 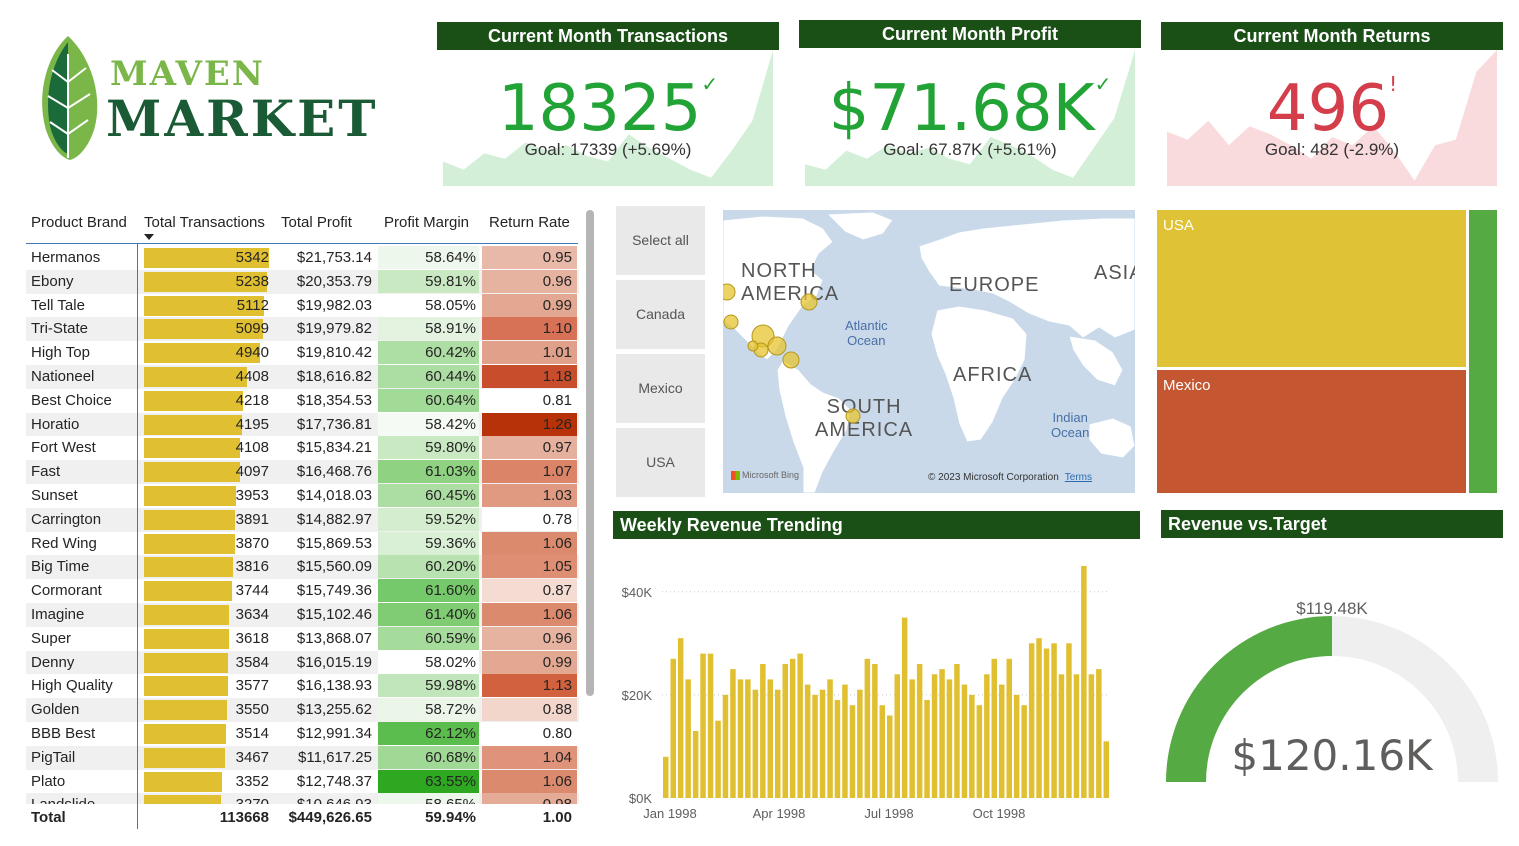 What do you see at coordinates (660, 462) in the screenshot?
I see `slicer-usa: USA` at bounding box center [660, 462].